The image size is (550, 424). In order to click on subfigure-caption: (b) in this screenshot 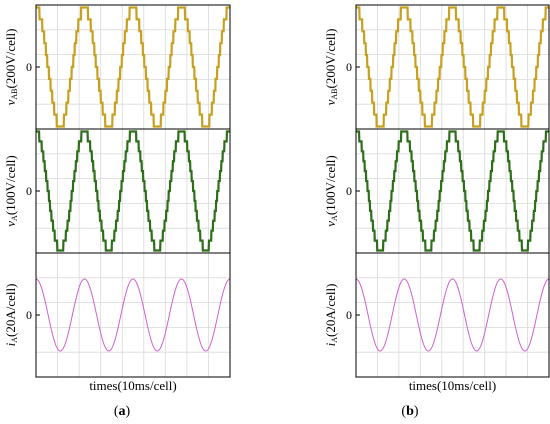, I will do `click(409, 411)`.